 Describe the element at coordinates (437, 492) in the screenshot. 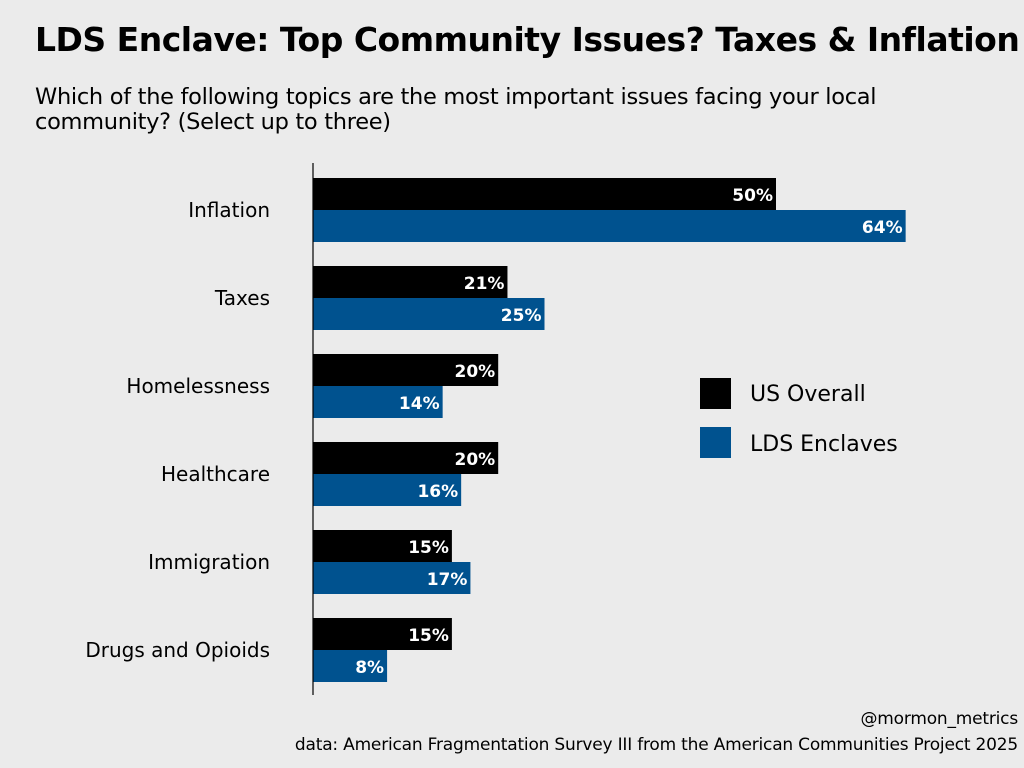

I see `data-label: 16%` at that location.